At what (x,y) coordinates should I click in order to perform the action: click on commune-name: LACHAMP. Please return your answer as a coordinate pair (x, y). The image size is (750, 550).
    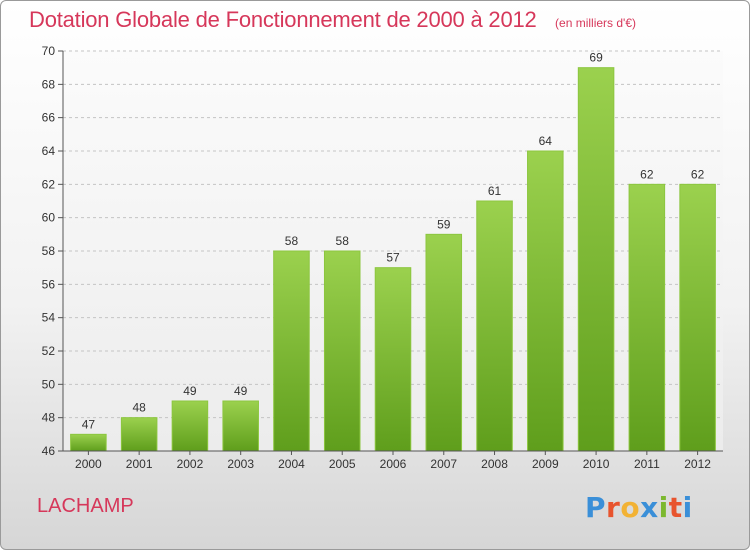
    Looking at the image, I should click on (85, 506).